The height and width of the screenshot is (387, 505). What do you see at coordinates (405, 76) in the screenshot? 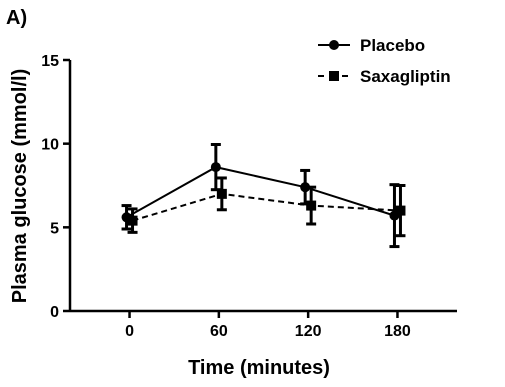
I see `legend-label: Saxagliptin` at bounding box center [405, 76].